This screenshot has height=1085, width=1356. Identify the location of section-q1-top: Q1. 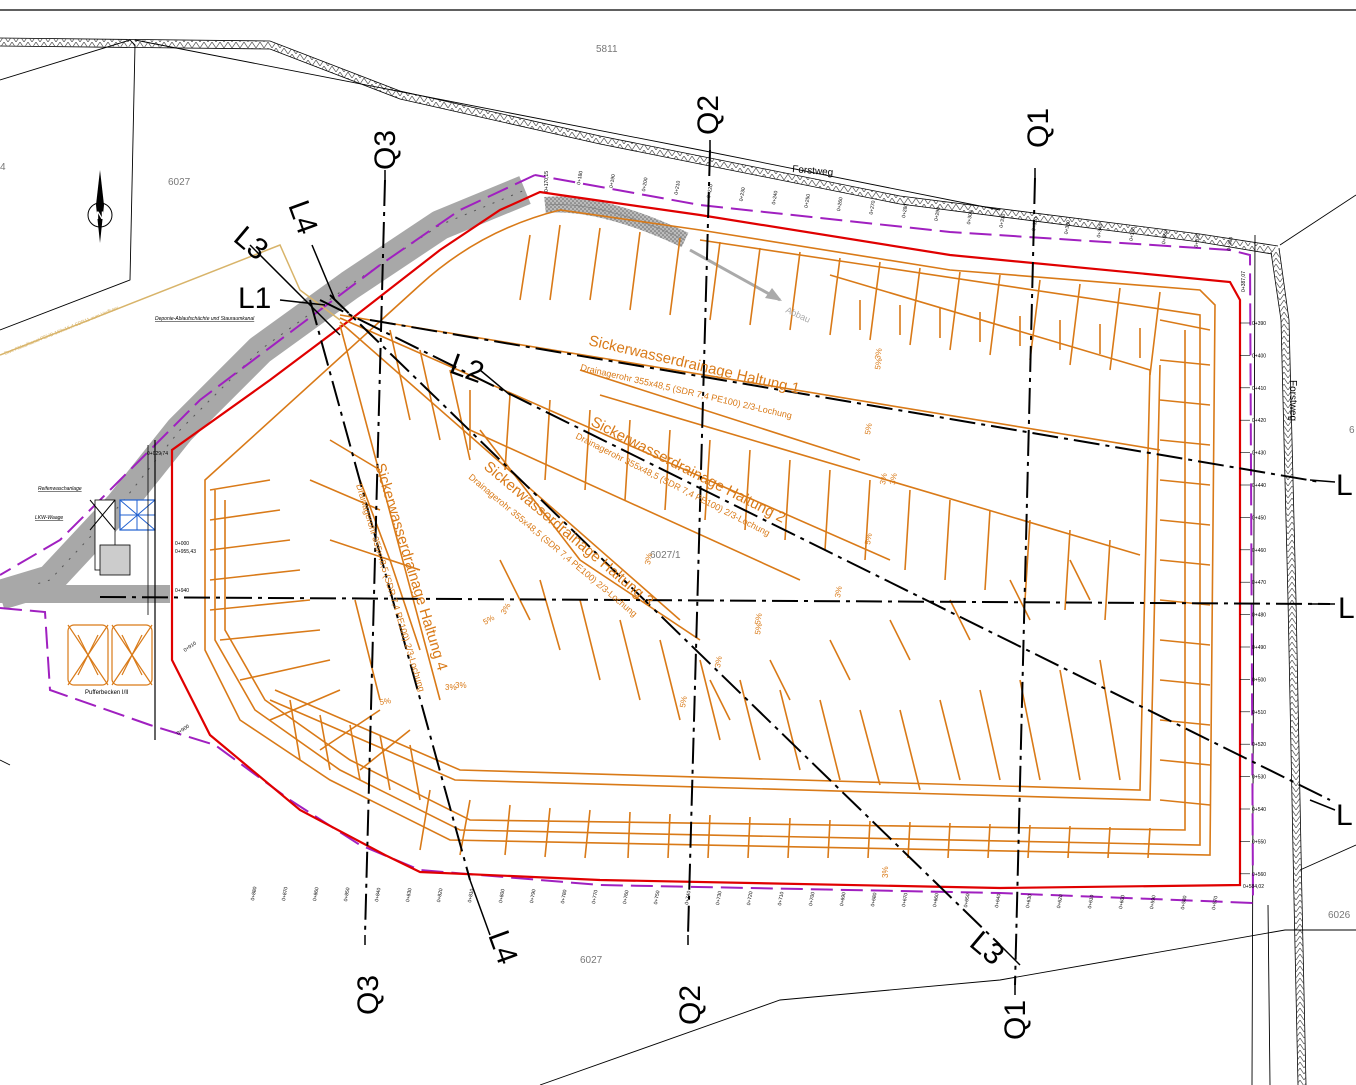
(1038, 128).